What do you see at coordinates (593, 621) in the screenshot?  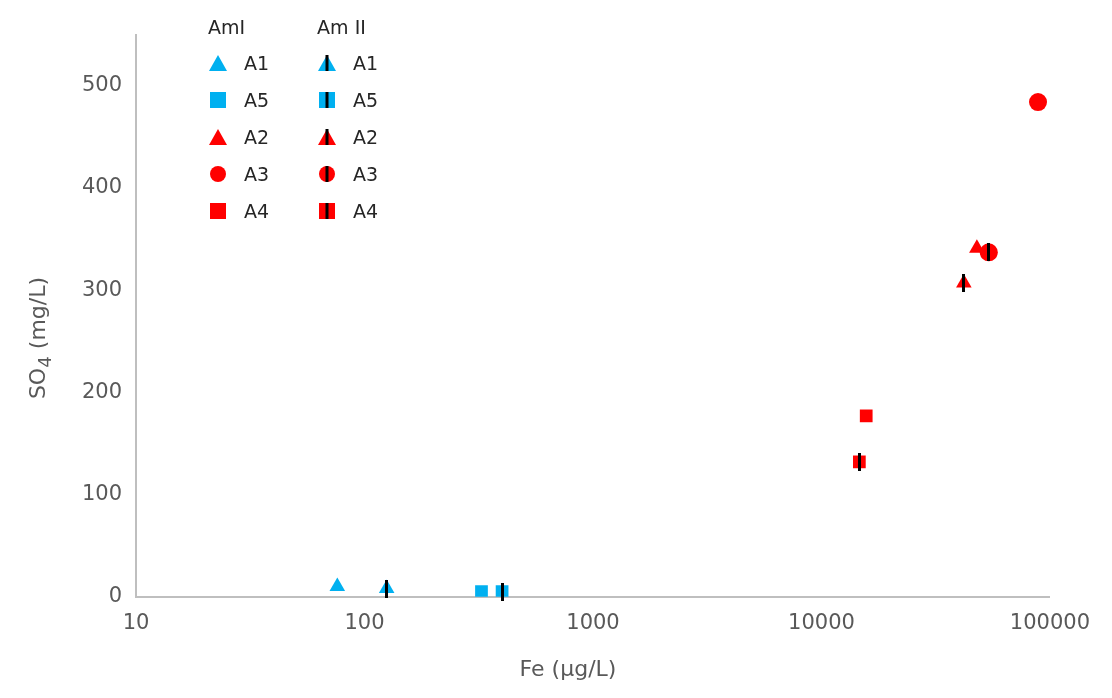 I see `x-tick-label: 1000` at bounding box center [593, 621].